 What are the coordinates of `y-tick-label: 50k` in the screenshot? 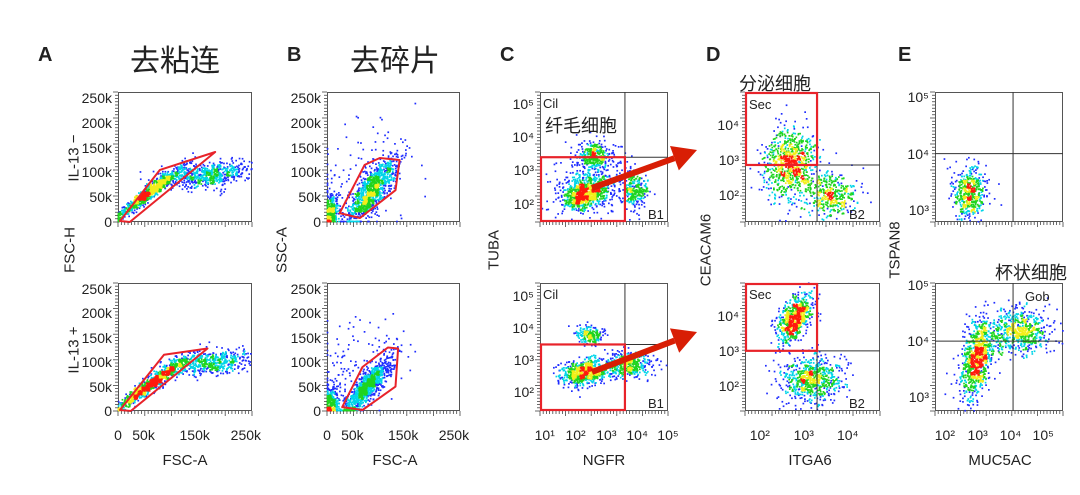 It's located at (309, 197).